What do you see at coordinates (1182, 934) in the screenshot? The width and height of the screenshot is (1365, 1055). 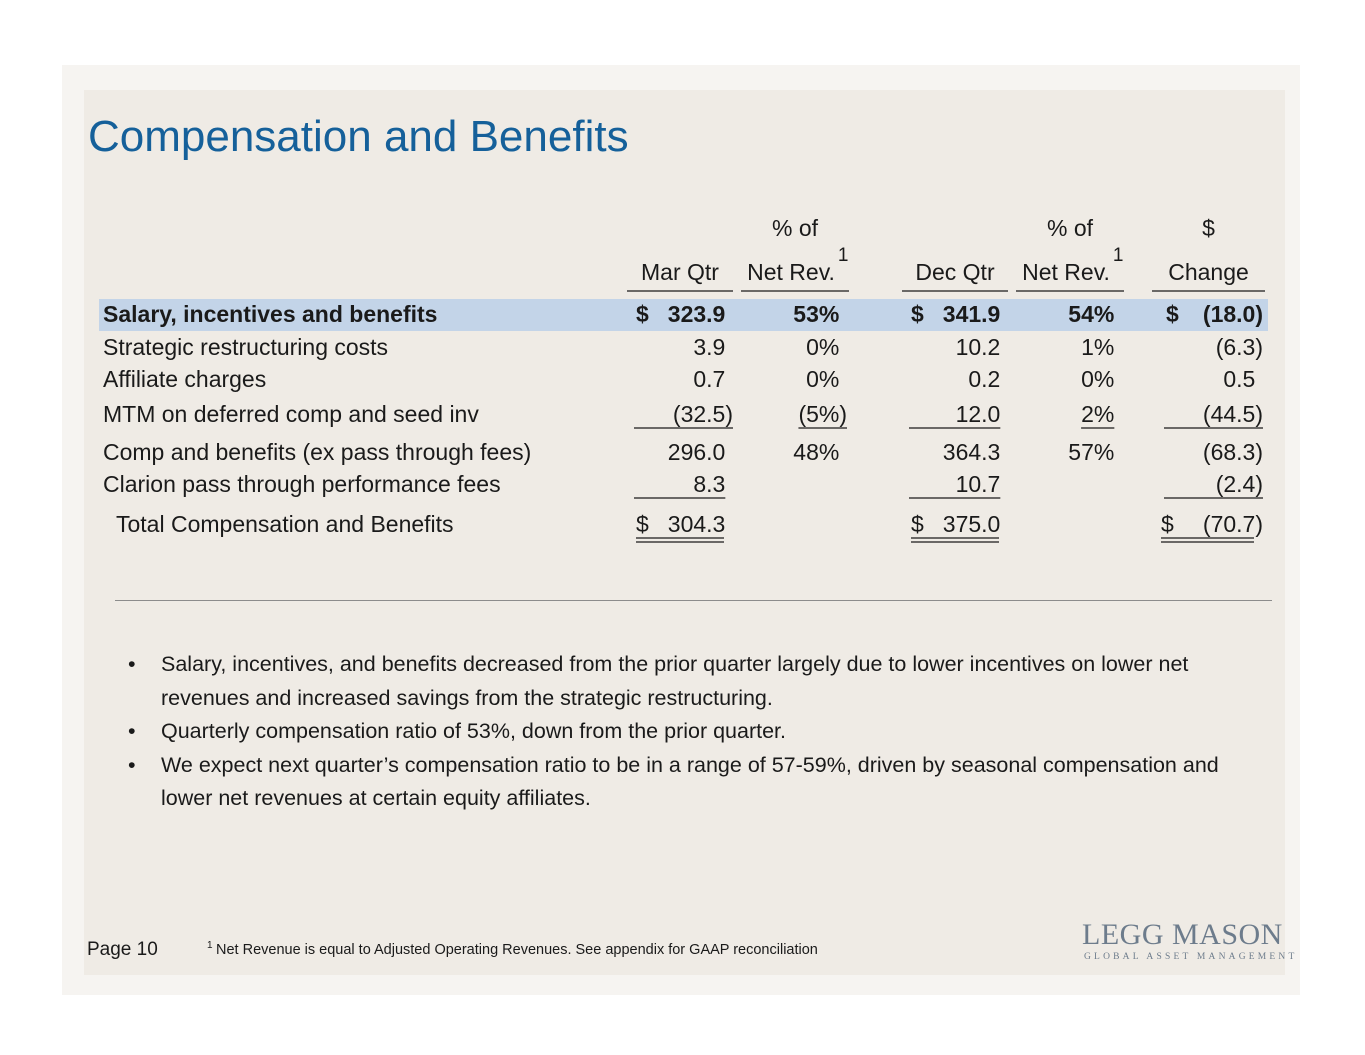 I see `logo-name: LEGG MASON` at bounding box center [1182, 934].